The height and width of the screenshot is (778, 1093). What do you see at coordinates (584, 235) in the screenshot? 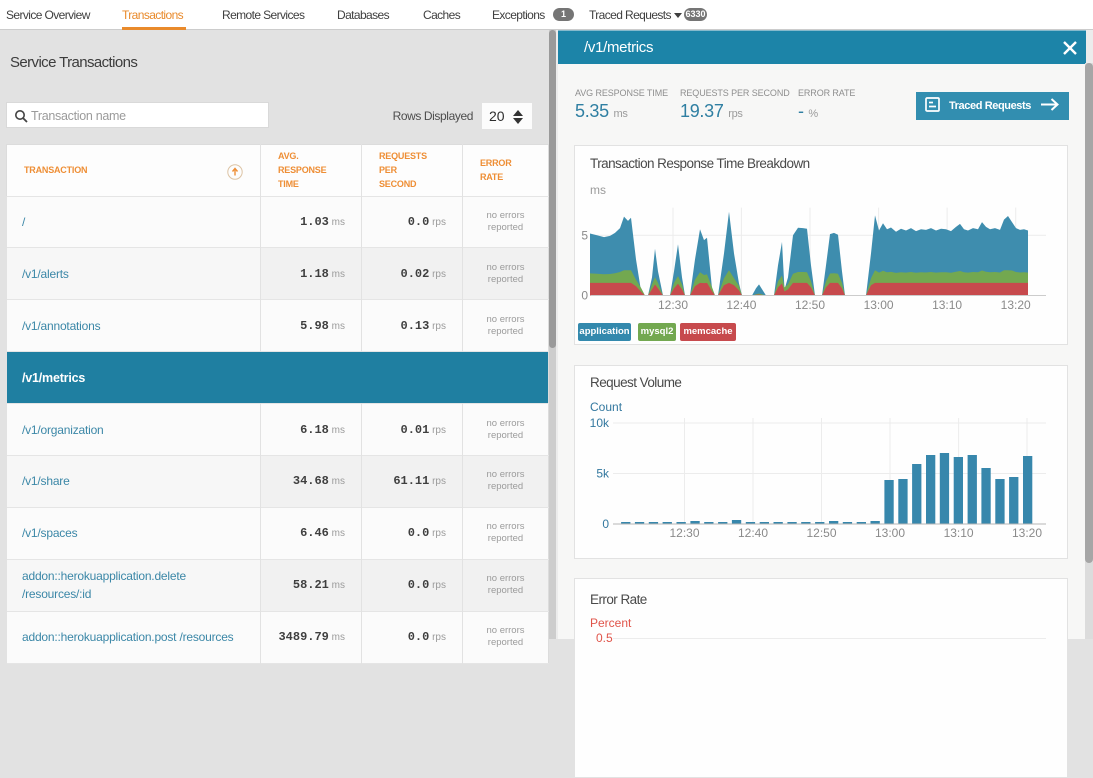
I see `svg-text: 5` at bounding box center [584, 235].